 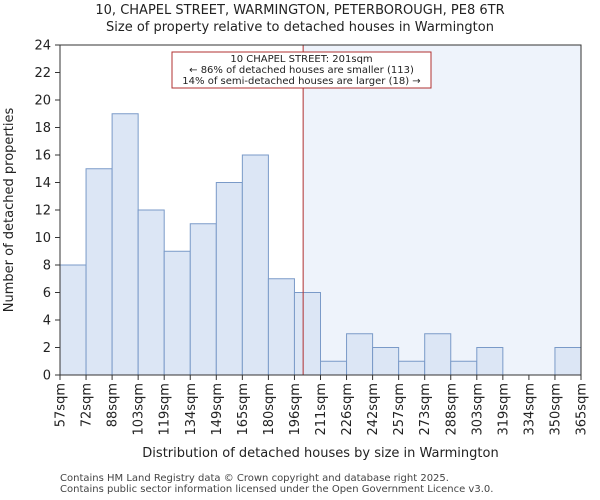 I want to click on x-tick-label: 334sqm, so click(x=529, y=409).